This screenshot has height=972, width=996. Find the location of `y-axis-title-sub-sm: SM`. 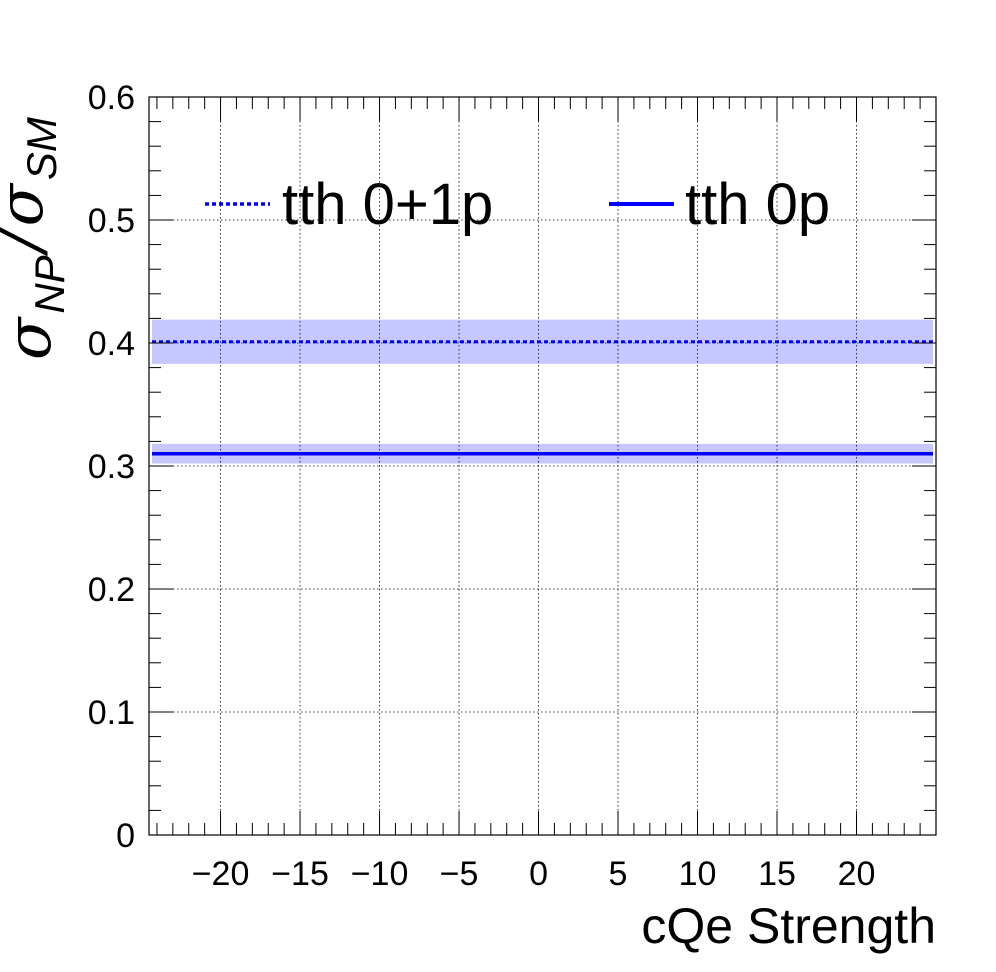

y-axis-title-sub-sm: SM is located at coordinates (41, 148).